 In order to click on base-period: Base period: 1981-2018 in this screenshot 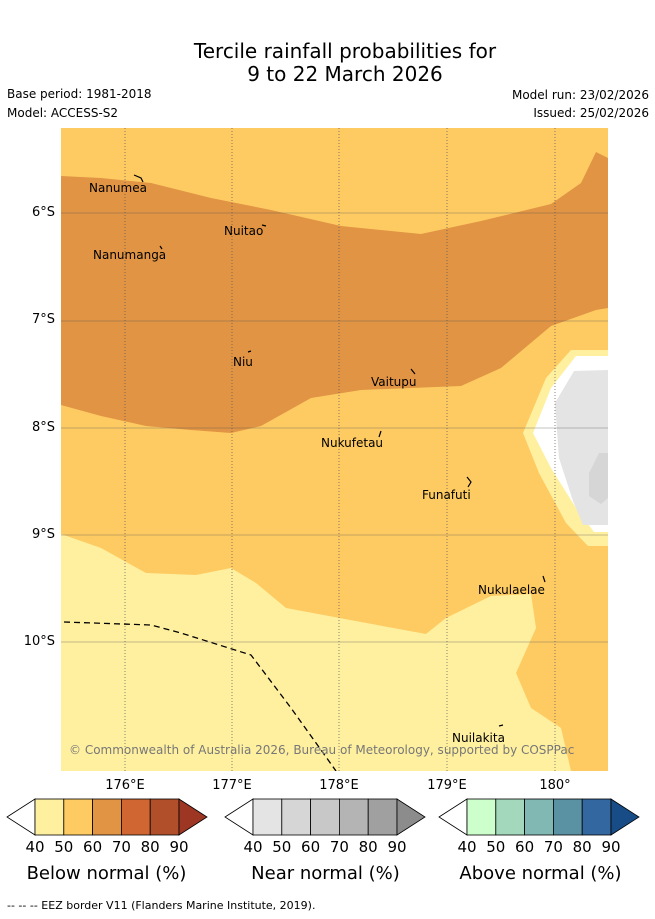, I will do `click(79, 94)`.